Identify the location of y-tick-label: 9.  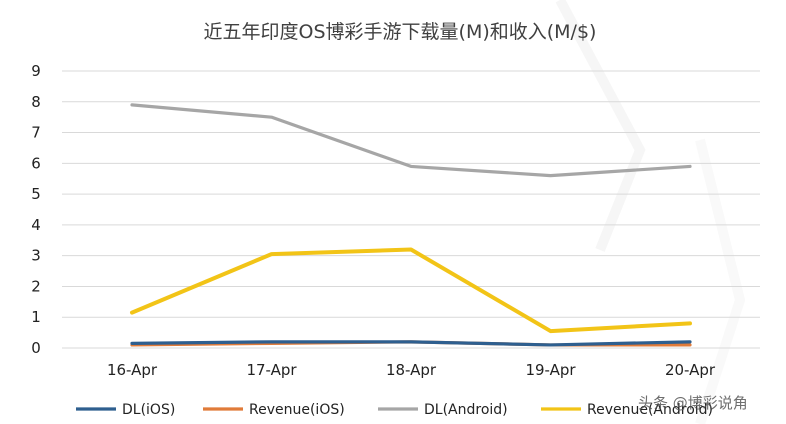
(36, 71).